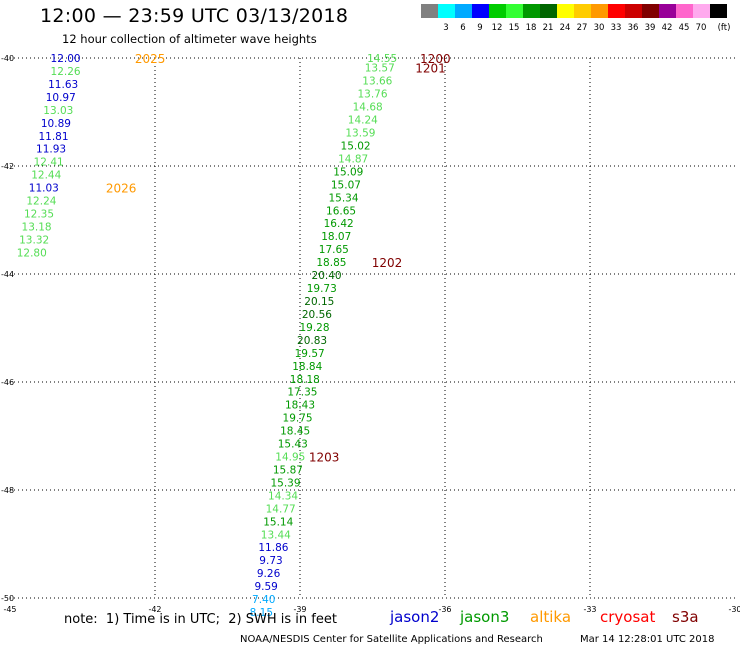 This screenshot has height=650, width=740. Describe the element at coordinates (616, 28) in the screenshot. I see `legend-label: 33` at that location.